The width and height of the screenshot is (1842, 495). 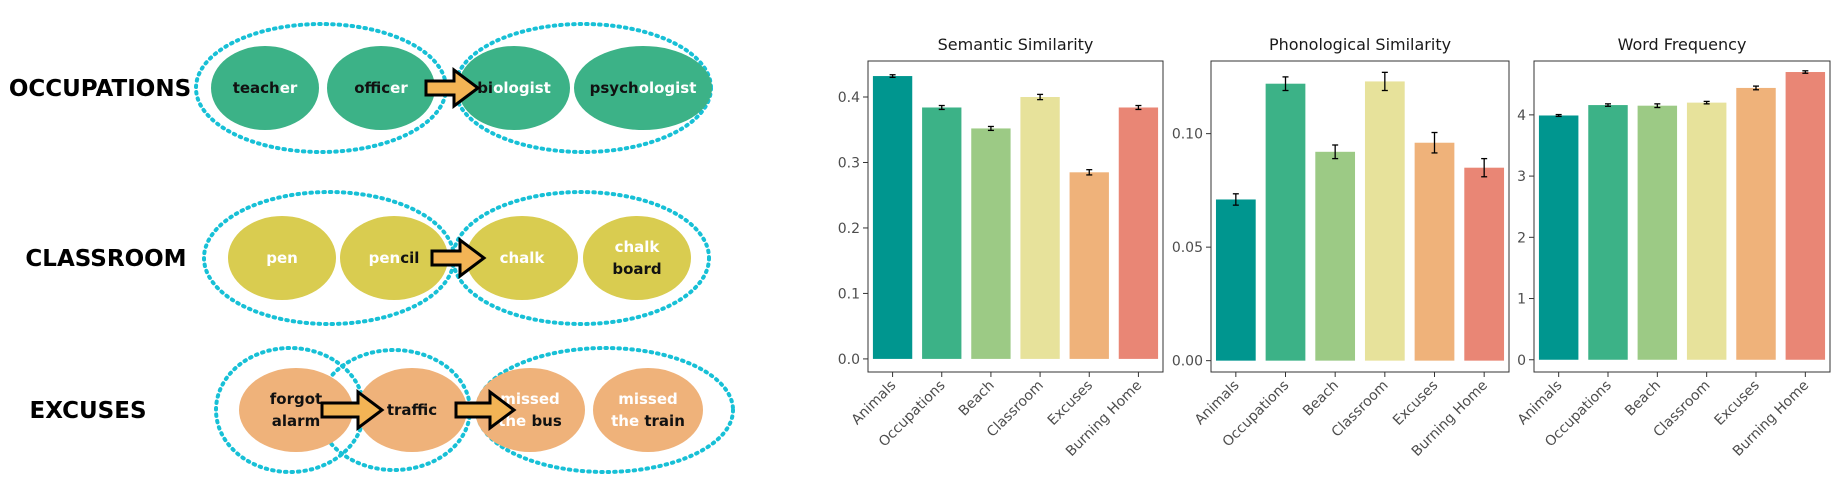 I want to click on word-node-text: biologist, so click(x=514, y=88).